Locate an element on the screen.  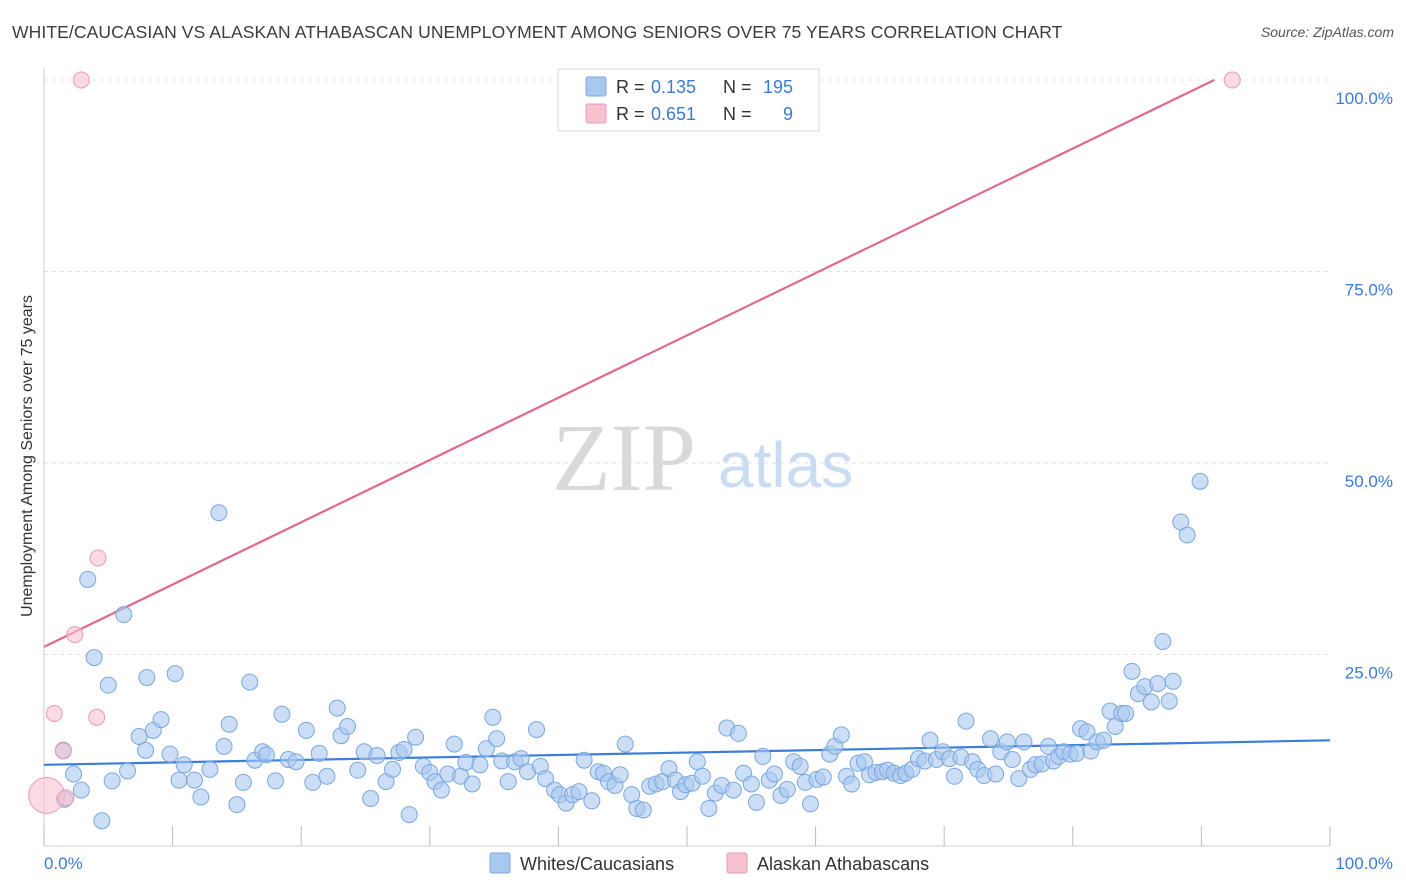
x-tick-label: 0.0% is located at coordinates (63, 863).